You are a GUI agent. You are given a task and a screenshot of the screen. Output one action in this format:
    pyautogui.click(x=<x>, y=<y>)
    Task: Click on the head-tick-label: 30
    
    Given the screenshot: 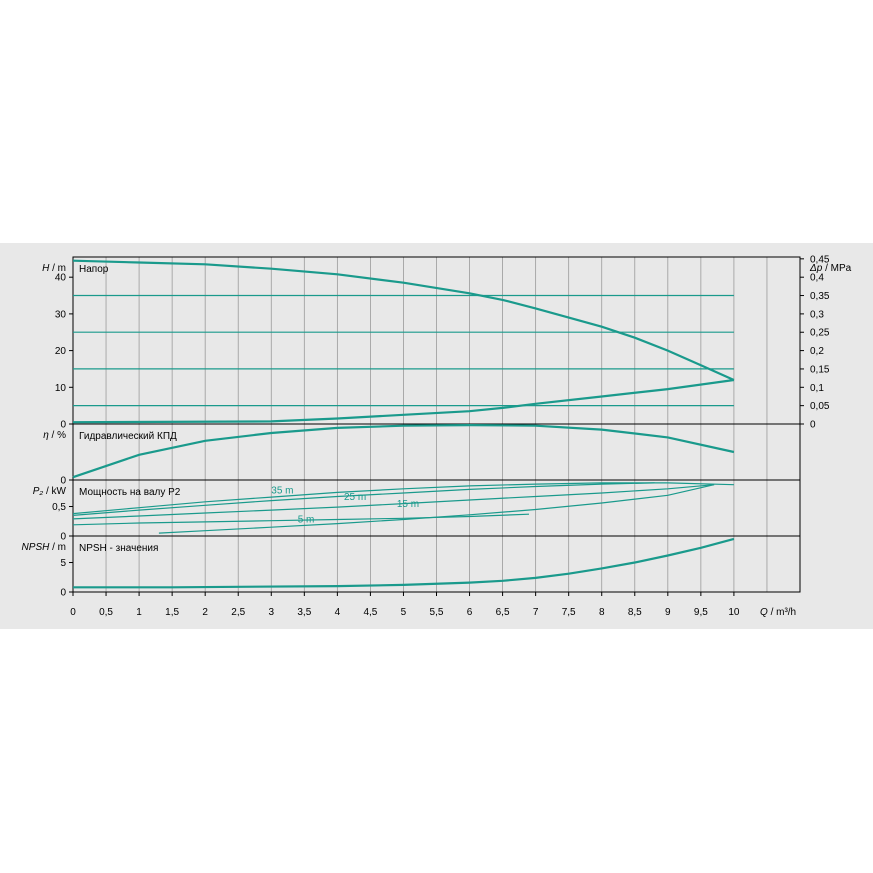 What is the action you would take?
    pyautogui.click(x=61, y=314)
    